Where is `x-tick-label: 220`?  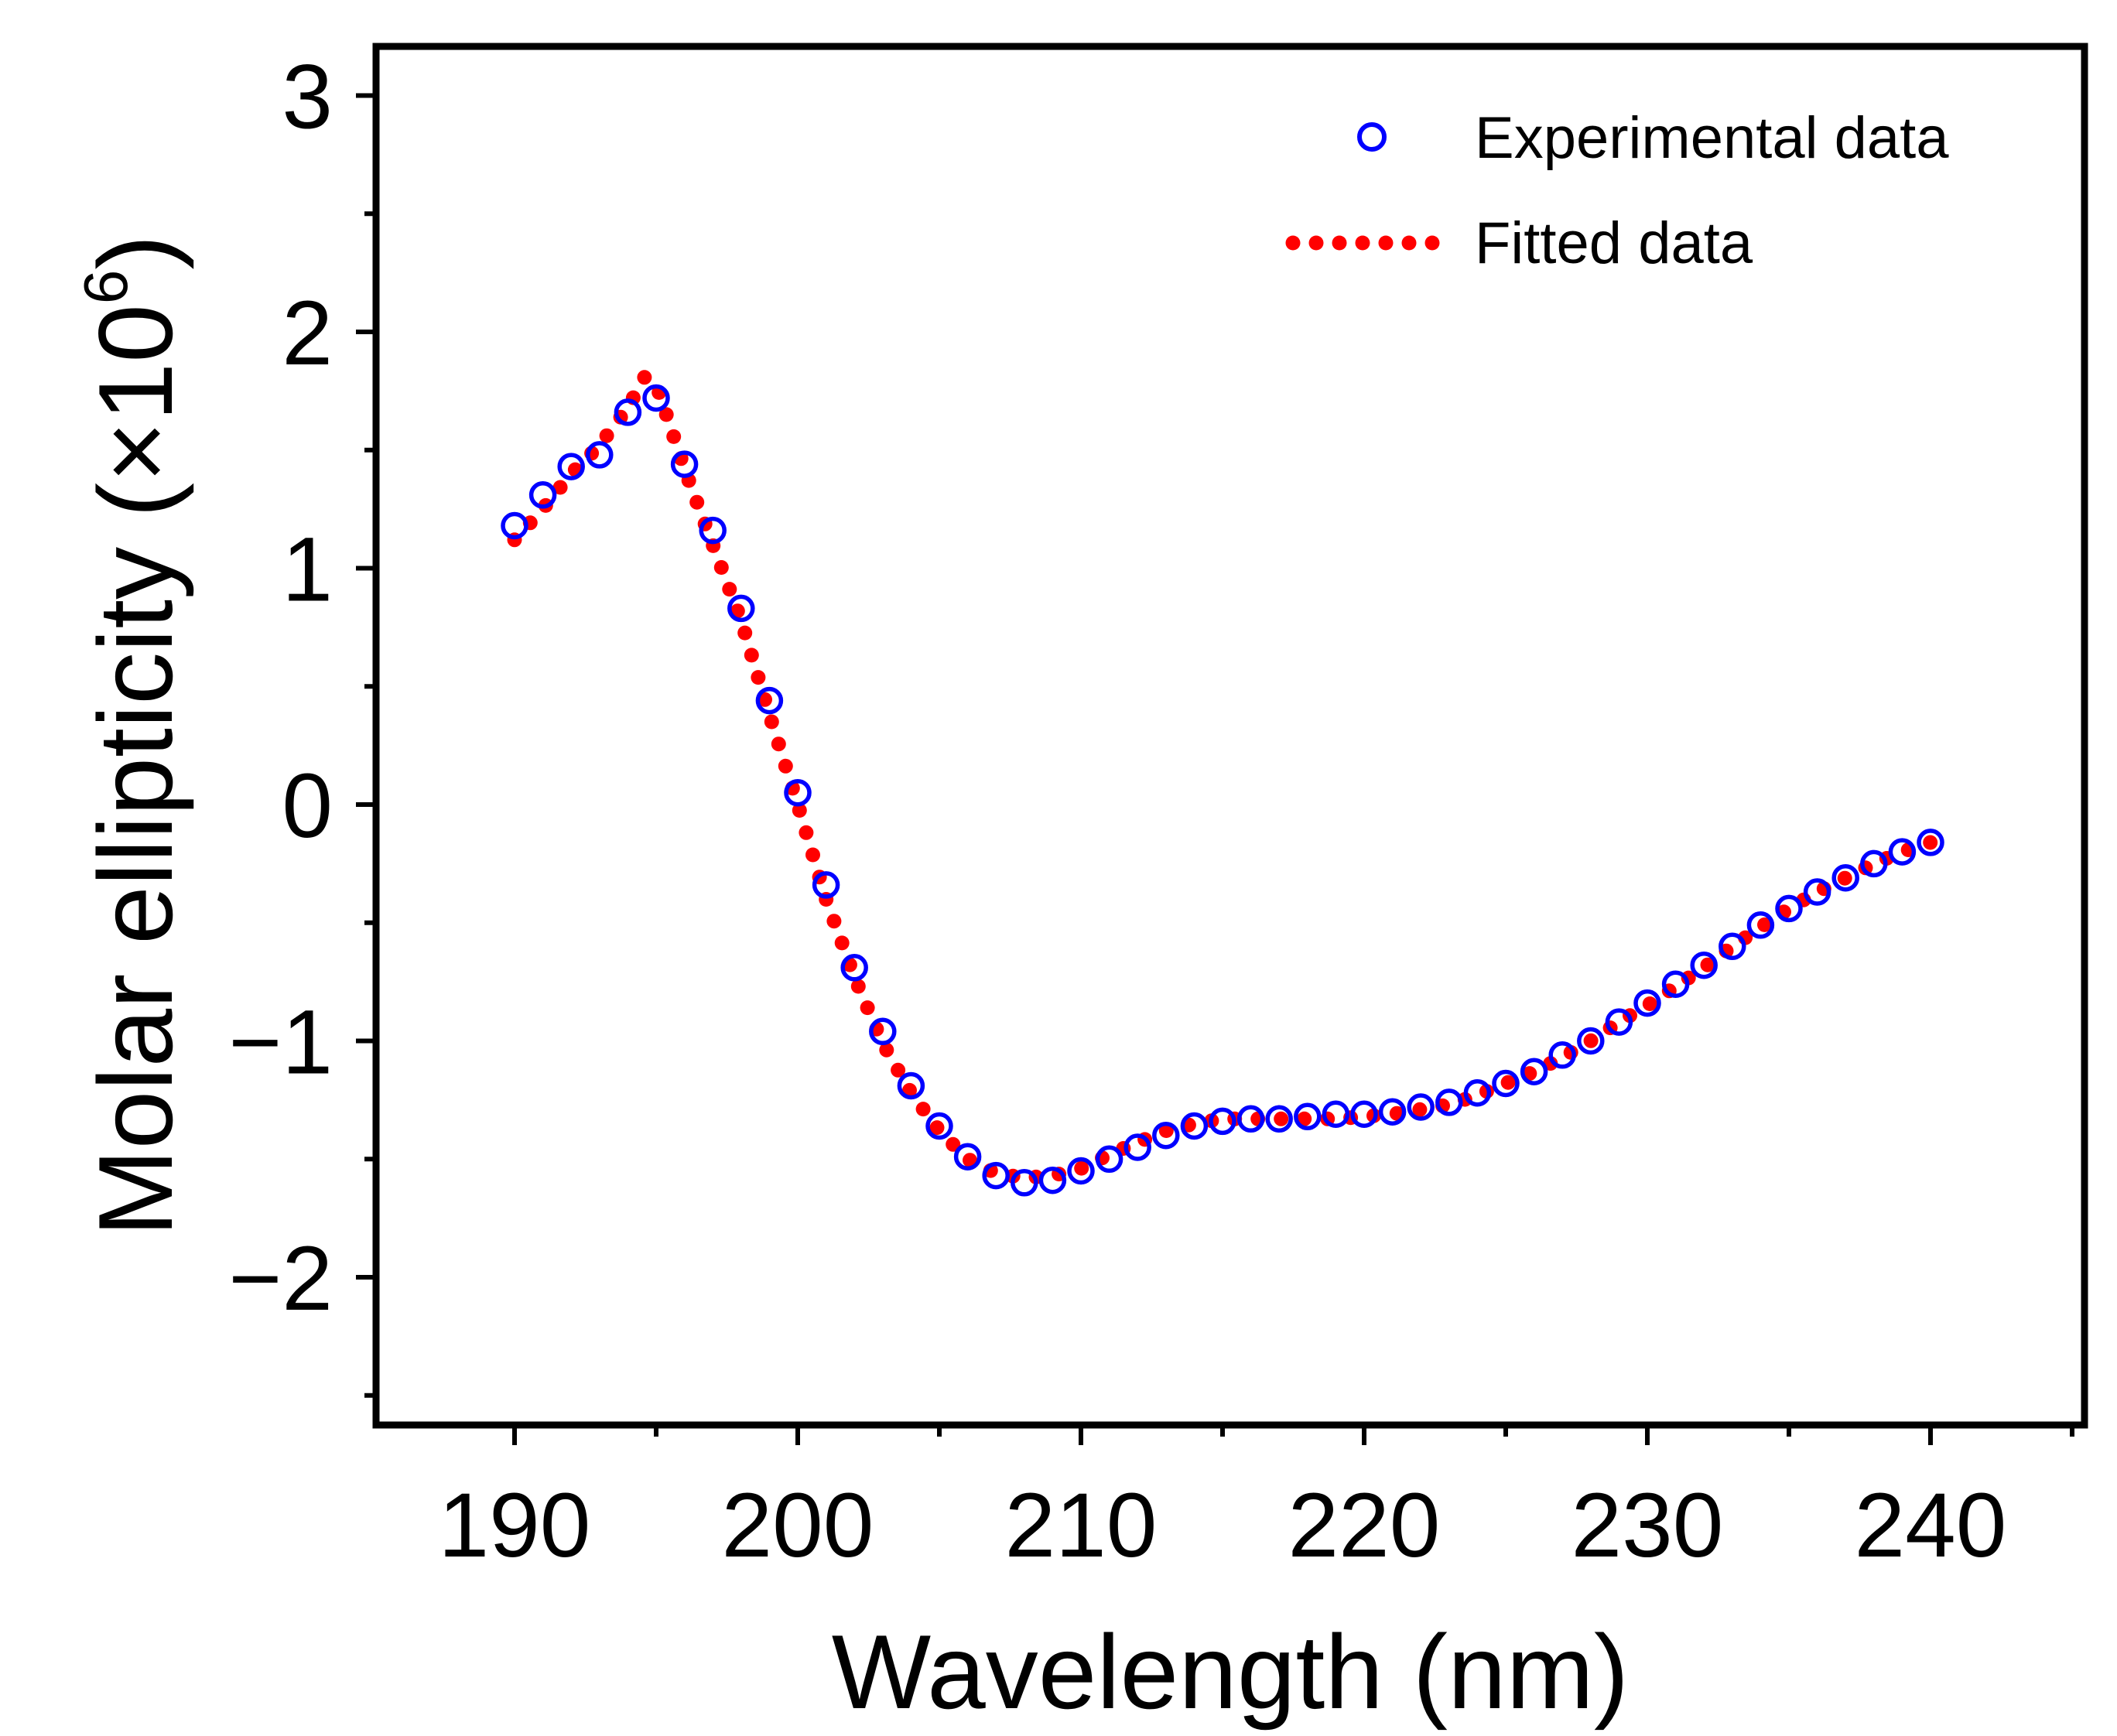
x-tick-label: 220 is located at coordinates (1364, 1526).